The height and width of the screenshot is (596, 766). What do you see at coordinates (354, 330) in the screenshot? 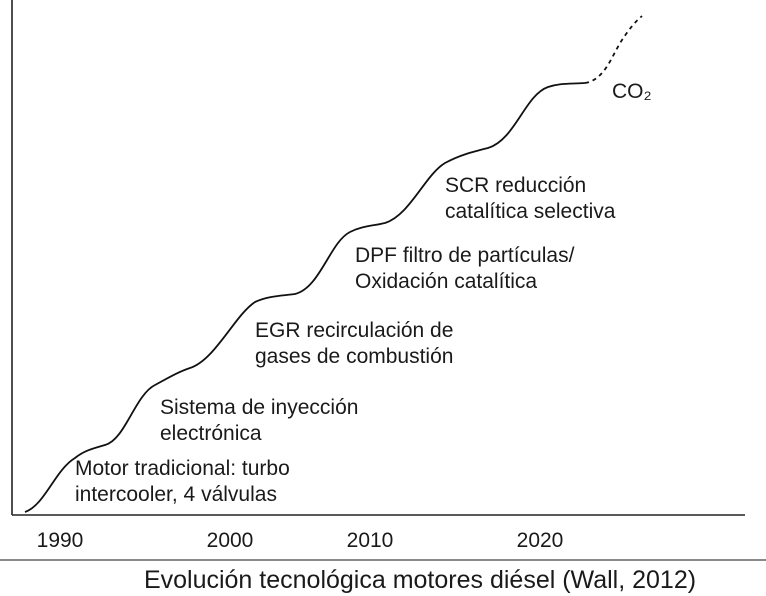
I see `step-label: EGR recirculación de` at bounding box center [354, 330].